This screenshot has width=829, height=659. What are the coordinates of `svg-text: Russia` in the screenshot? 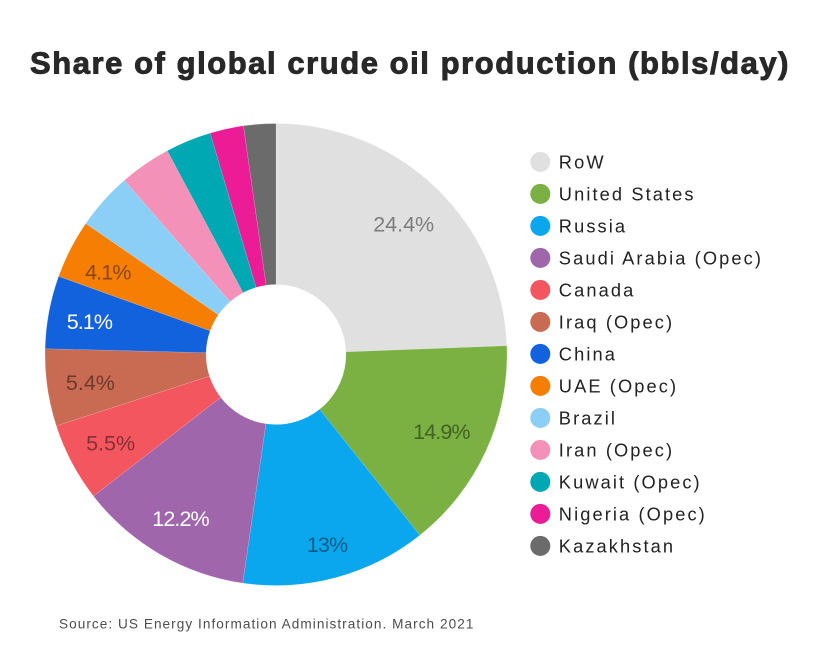 It's located at (593, 226).